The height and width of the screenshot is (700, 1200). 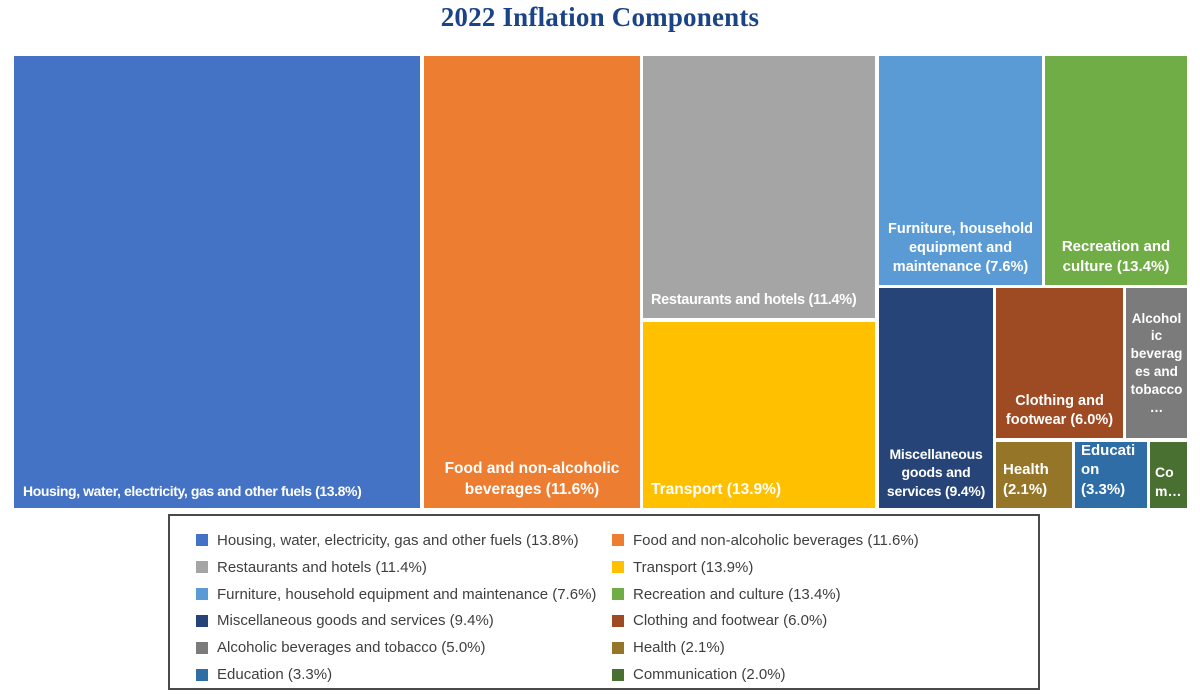 I want to click on treemap-tile-miscellaneous: Miscellaneous goods and services (9.4%), so click(x=936, y=398).